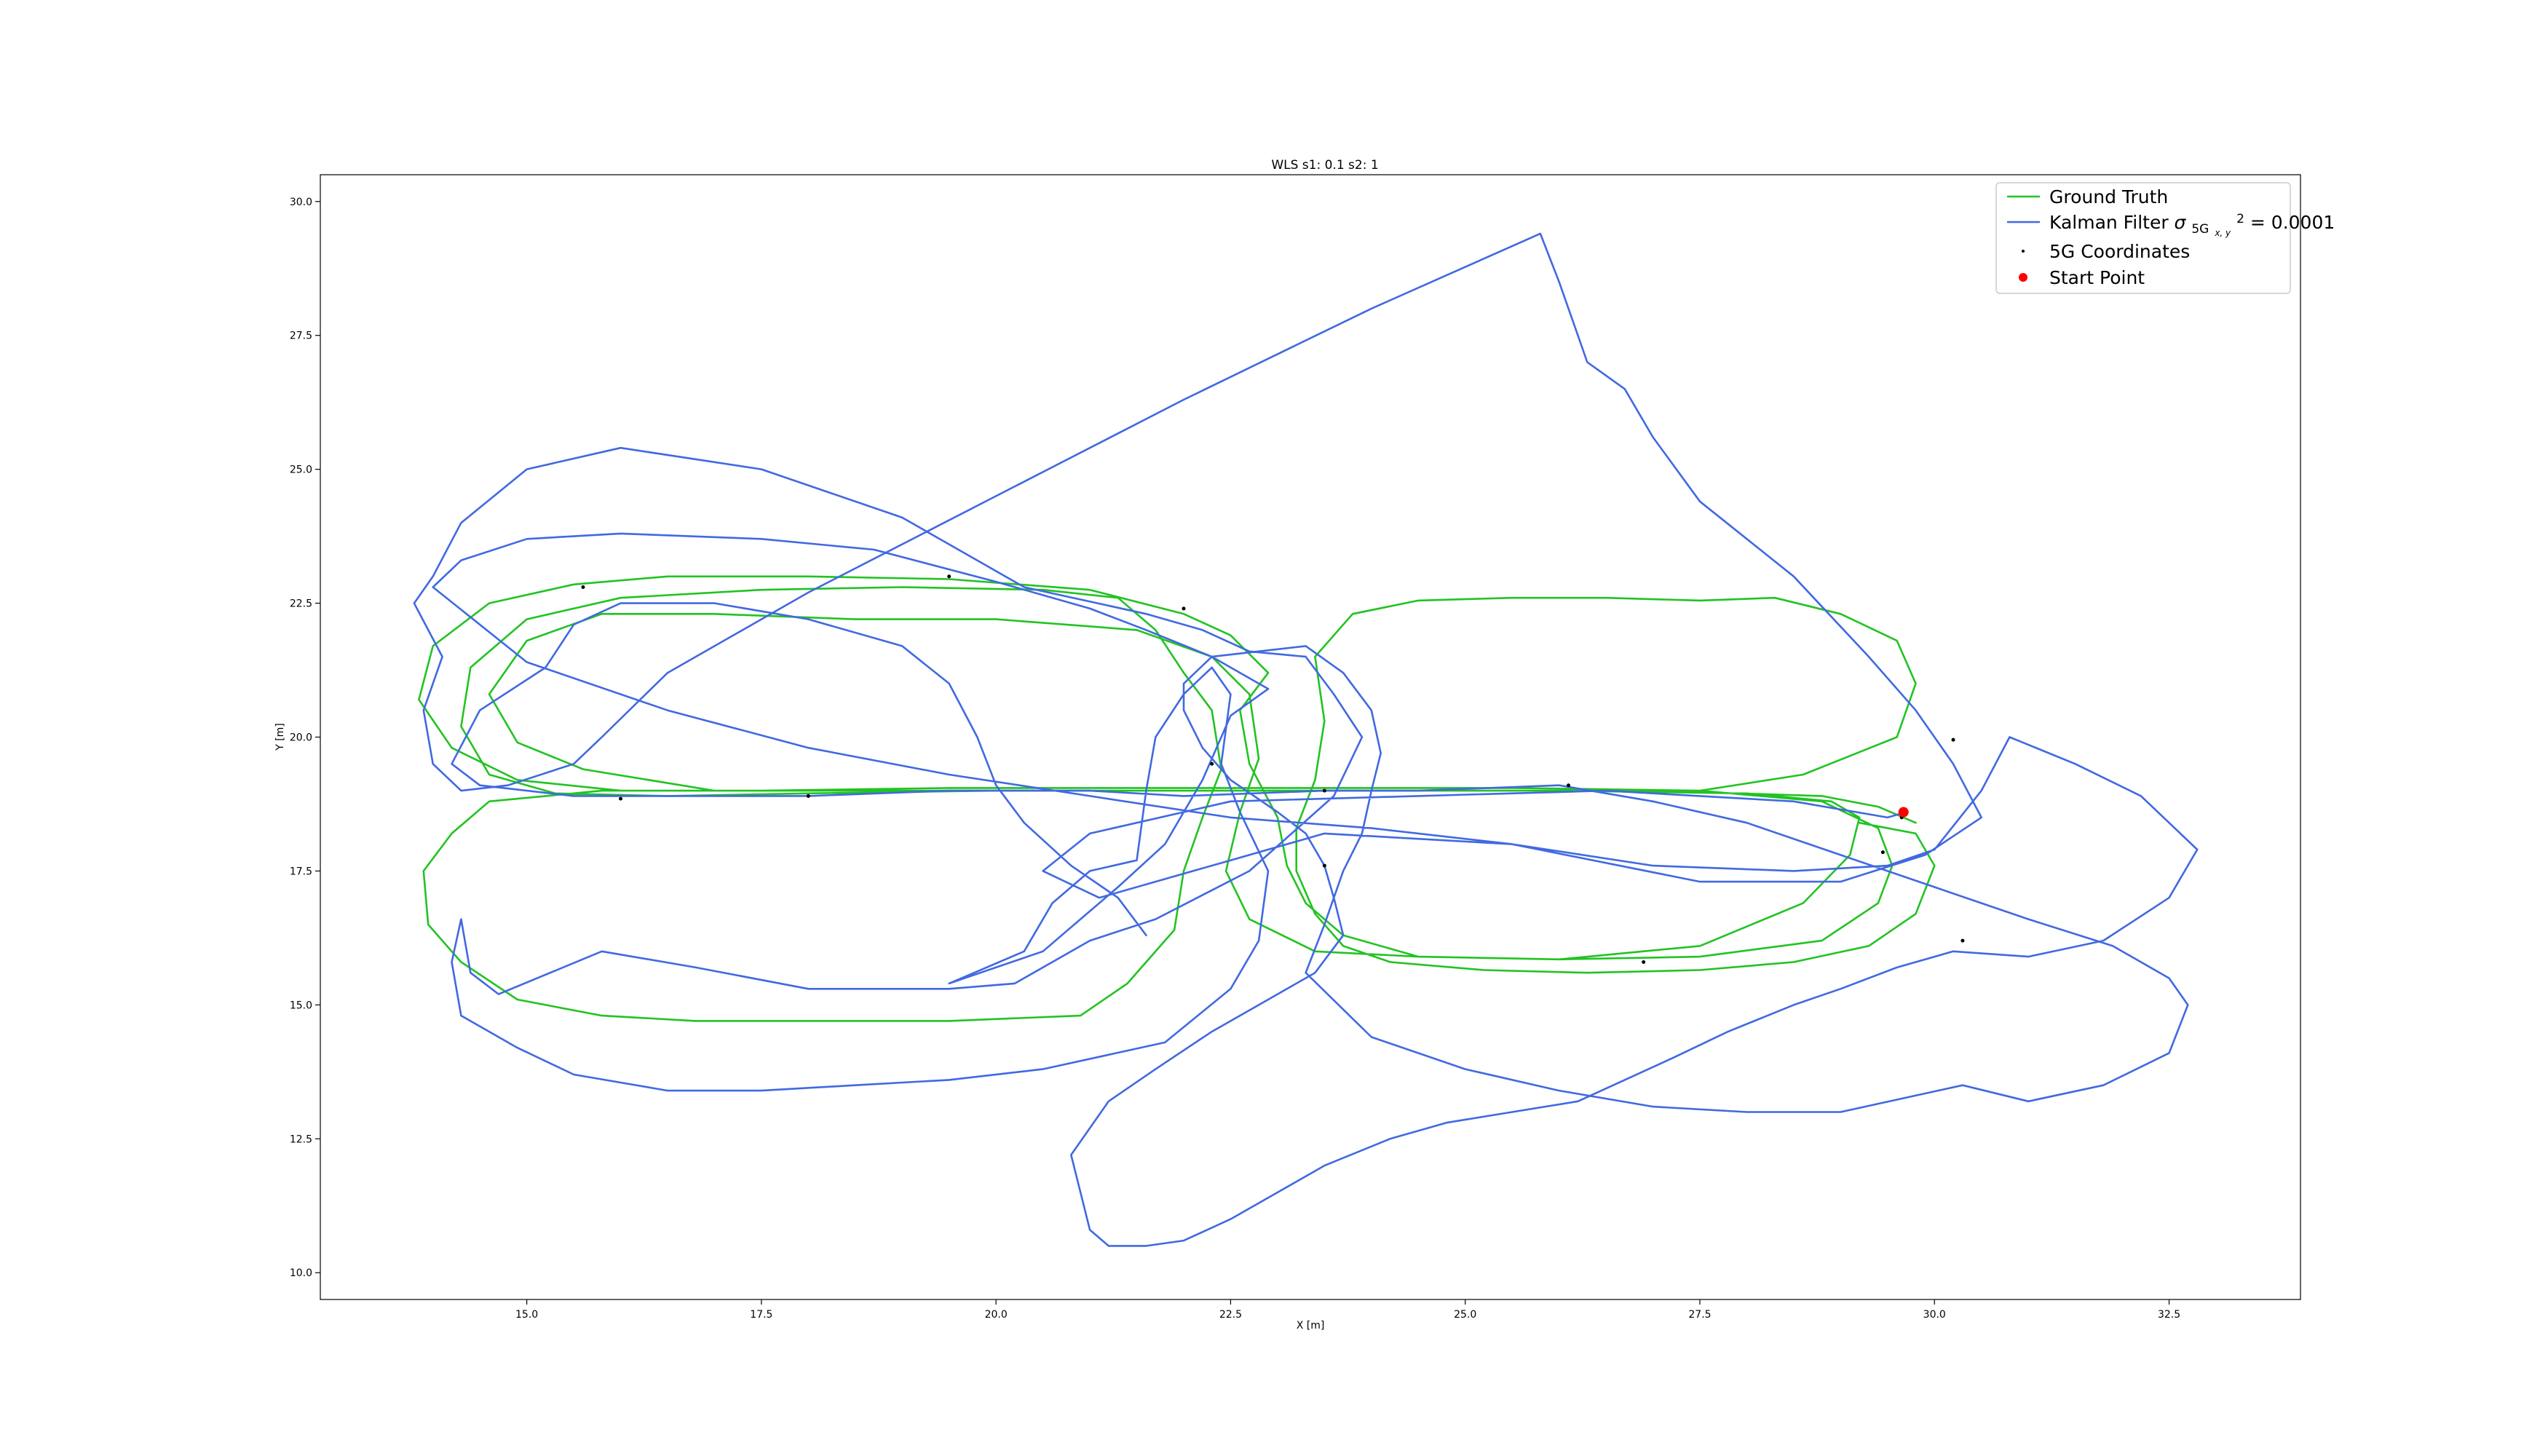 This screenshot has width=2548, height=1456. What do you see at coordinates (301, 1005) in the screenshot?
I see `y-tick-label: 15.0` at bounding box center [301, 1005].